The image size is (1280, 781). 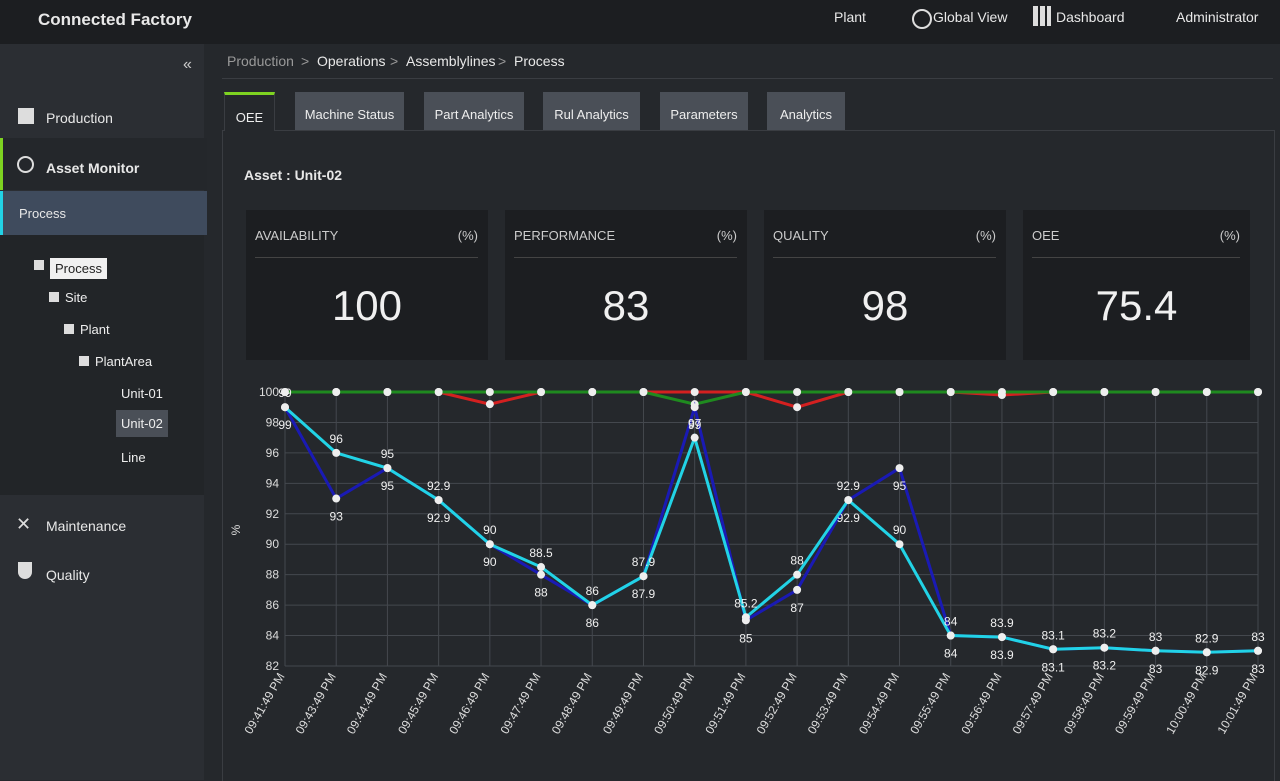 What do you see at coordinates (970, 17) in the screenshot?
I see `nav-global-view: Global View` at bounding box center [970, 17].